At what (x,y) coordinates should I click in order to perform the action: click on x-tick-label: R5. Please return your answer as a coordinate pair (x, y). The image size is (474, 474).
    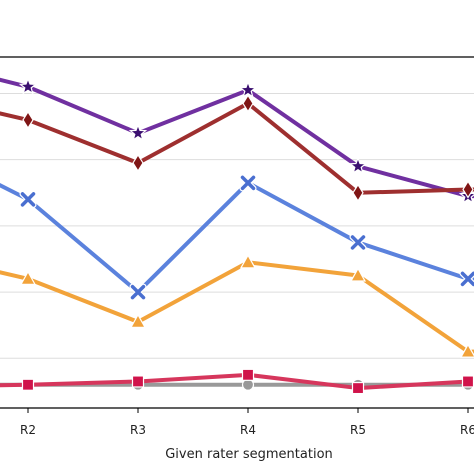
    Looking at the image, I should click on (358, 430).